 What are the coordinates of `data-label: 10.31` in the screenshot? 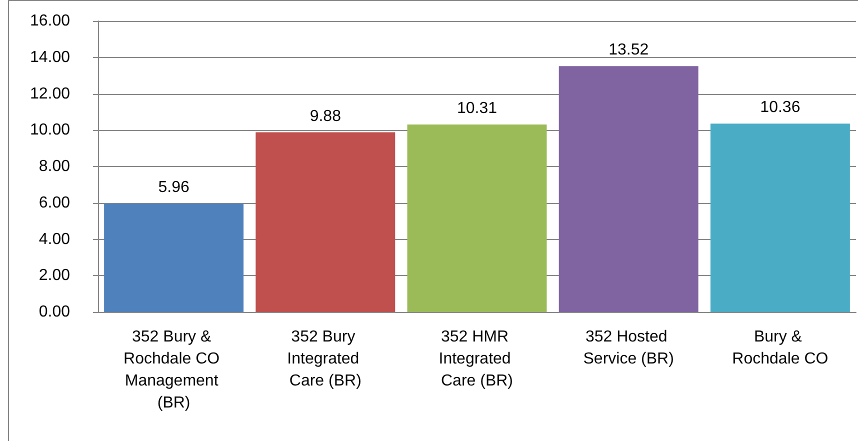 It's located at (477, 108).